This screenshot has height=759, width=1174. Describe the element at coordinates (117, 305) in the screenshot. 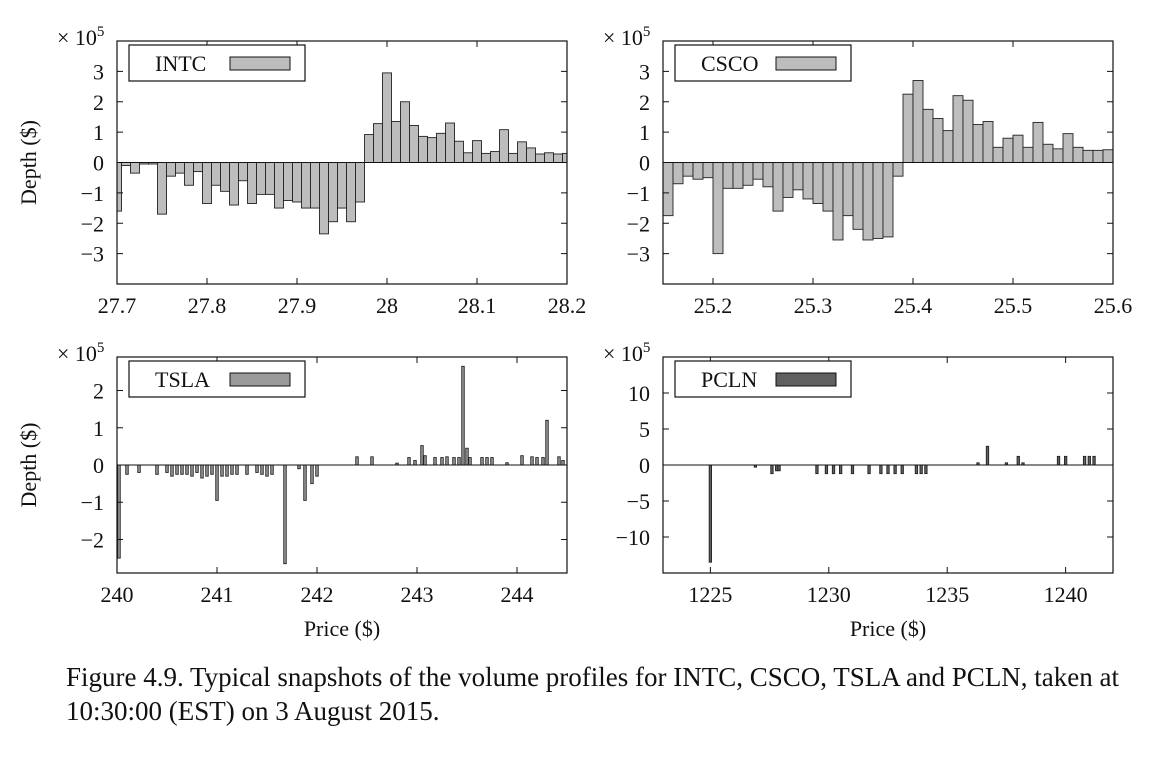

I see `x-tick-label: 27.7` at that location.